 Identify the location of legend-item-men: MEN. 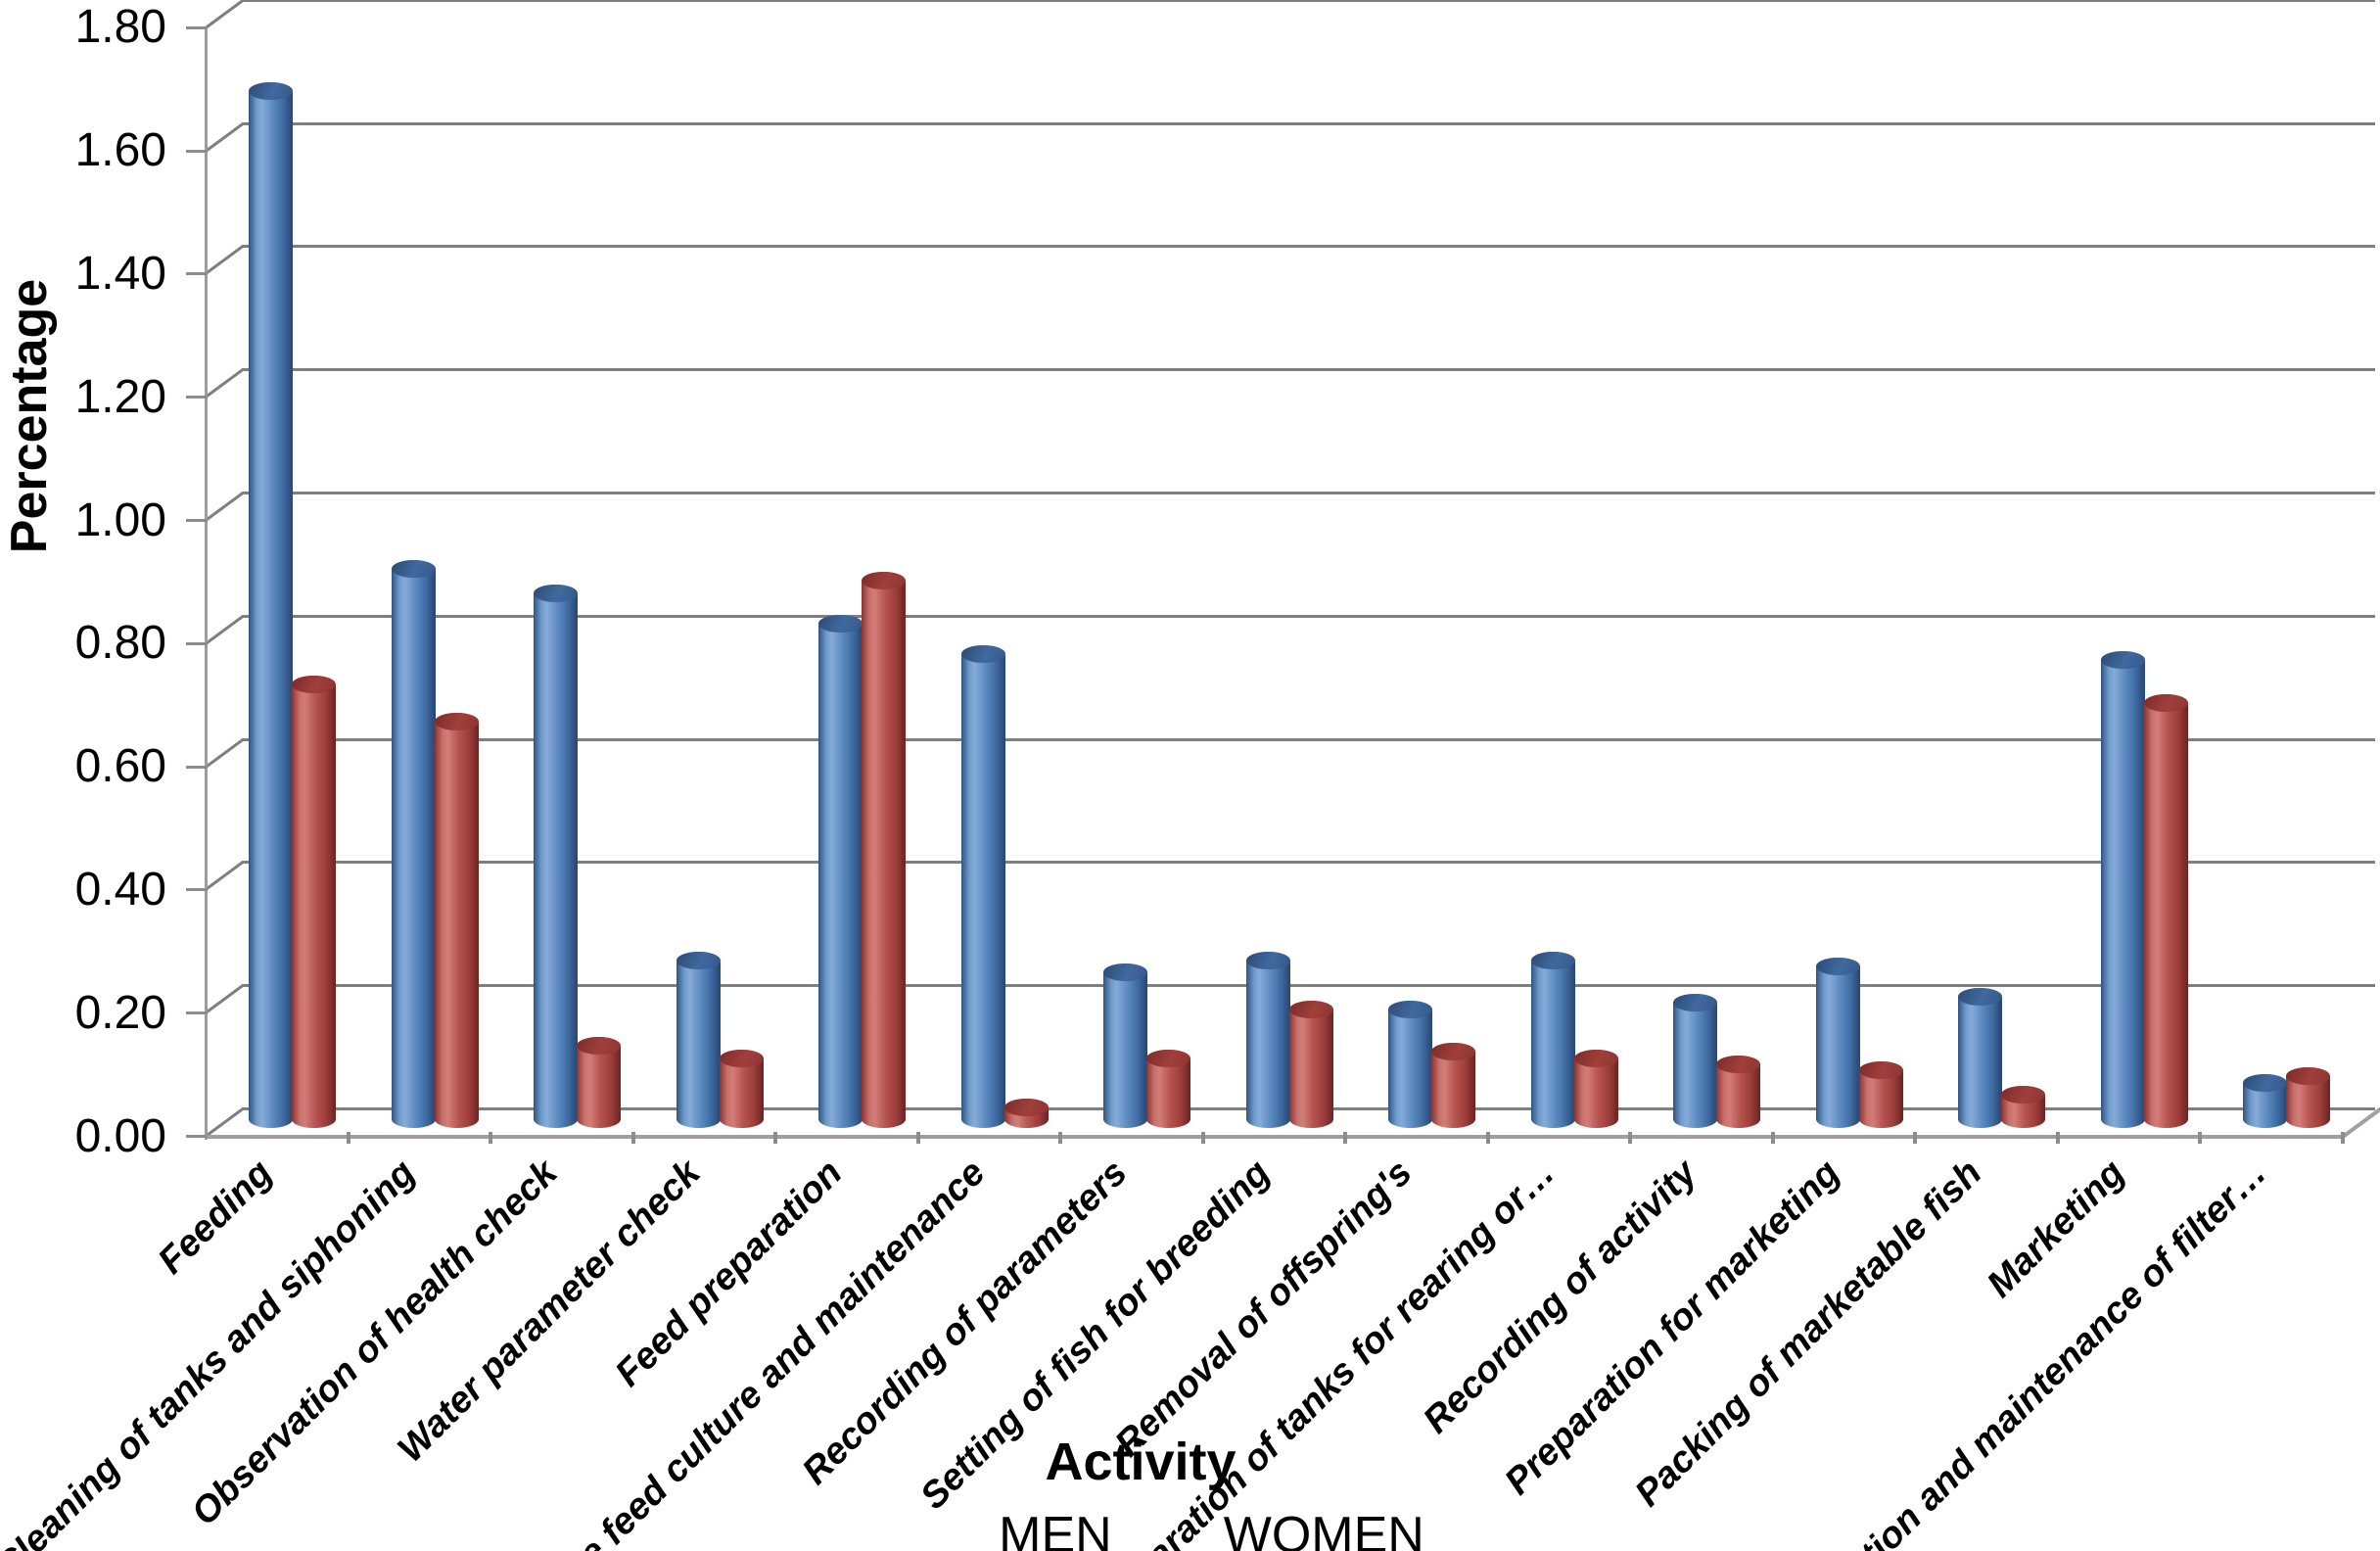
(1034, 1530).